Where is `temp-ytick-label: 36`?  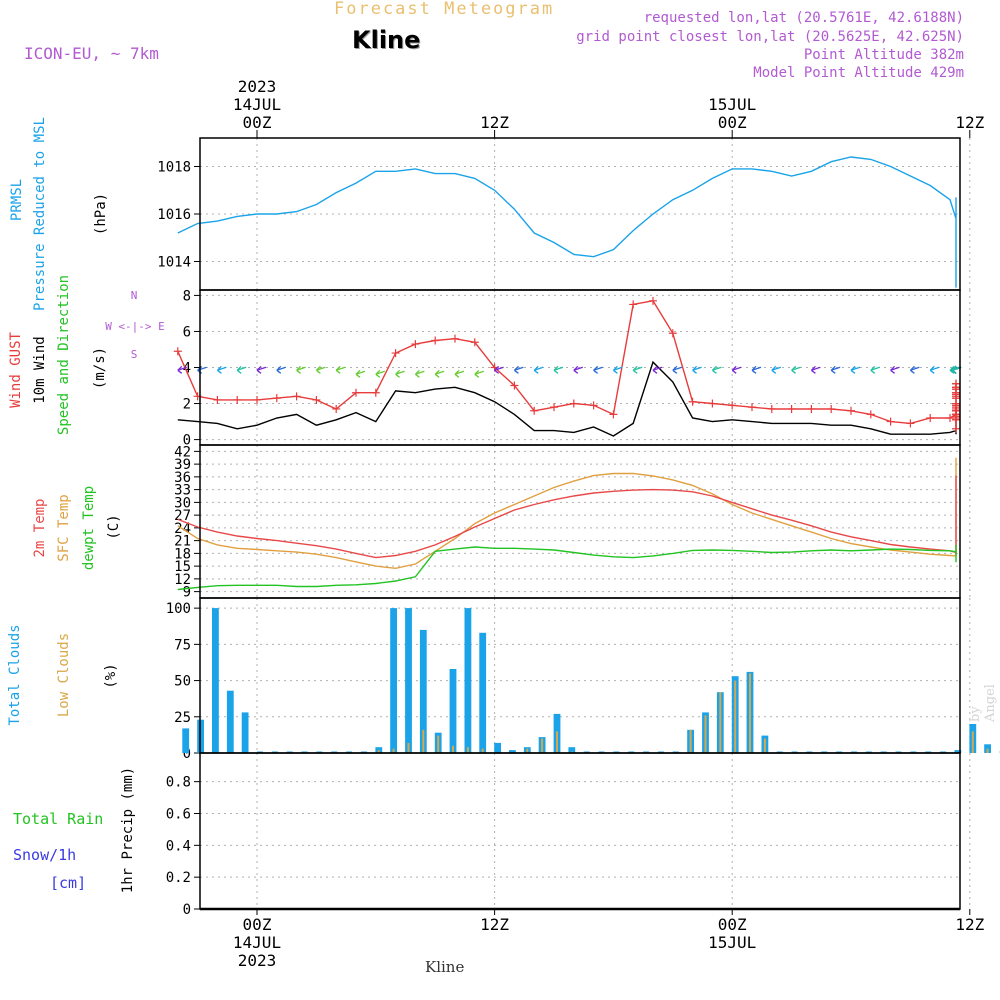
temp-ytick-label: 36 is located at coordinates (182, 478).